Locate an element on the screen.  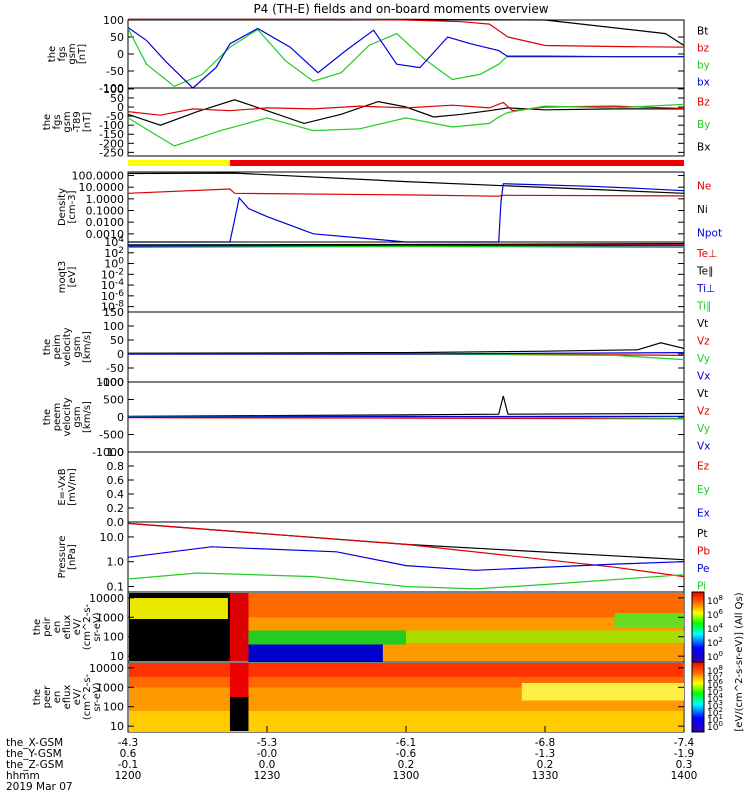
colorbar-ion is located at coordinates (698, 627).